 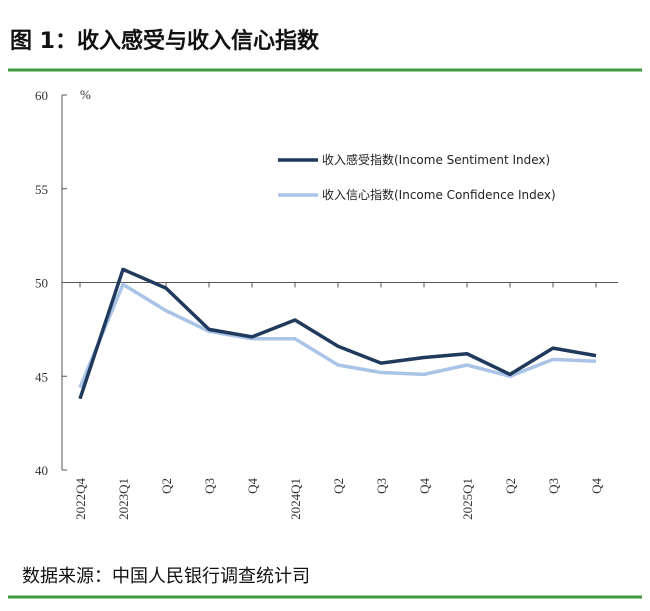 What do you see at coordinates (439, 194) in the screenshot?
I see `legend-label: 收入信心指数(Income Confidence Index)` at bounding box center [439, 194].